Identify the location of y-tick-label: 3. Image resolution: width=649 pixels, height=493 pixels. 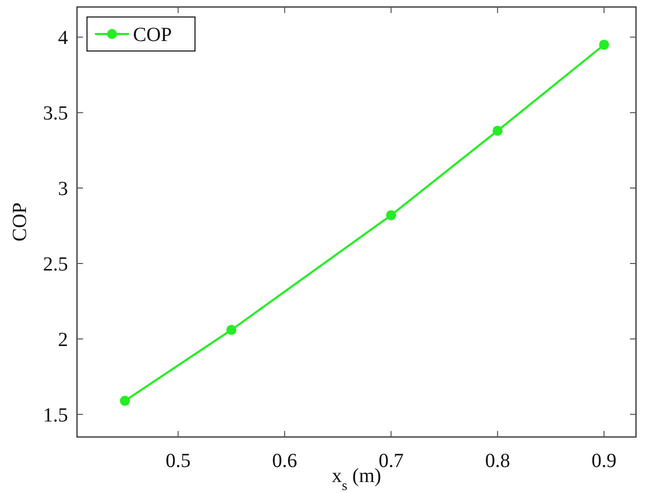
(63, 189).